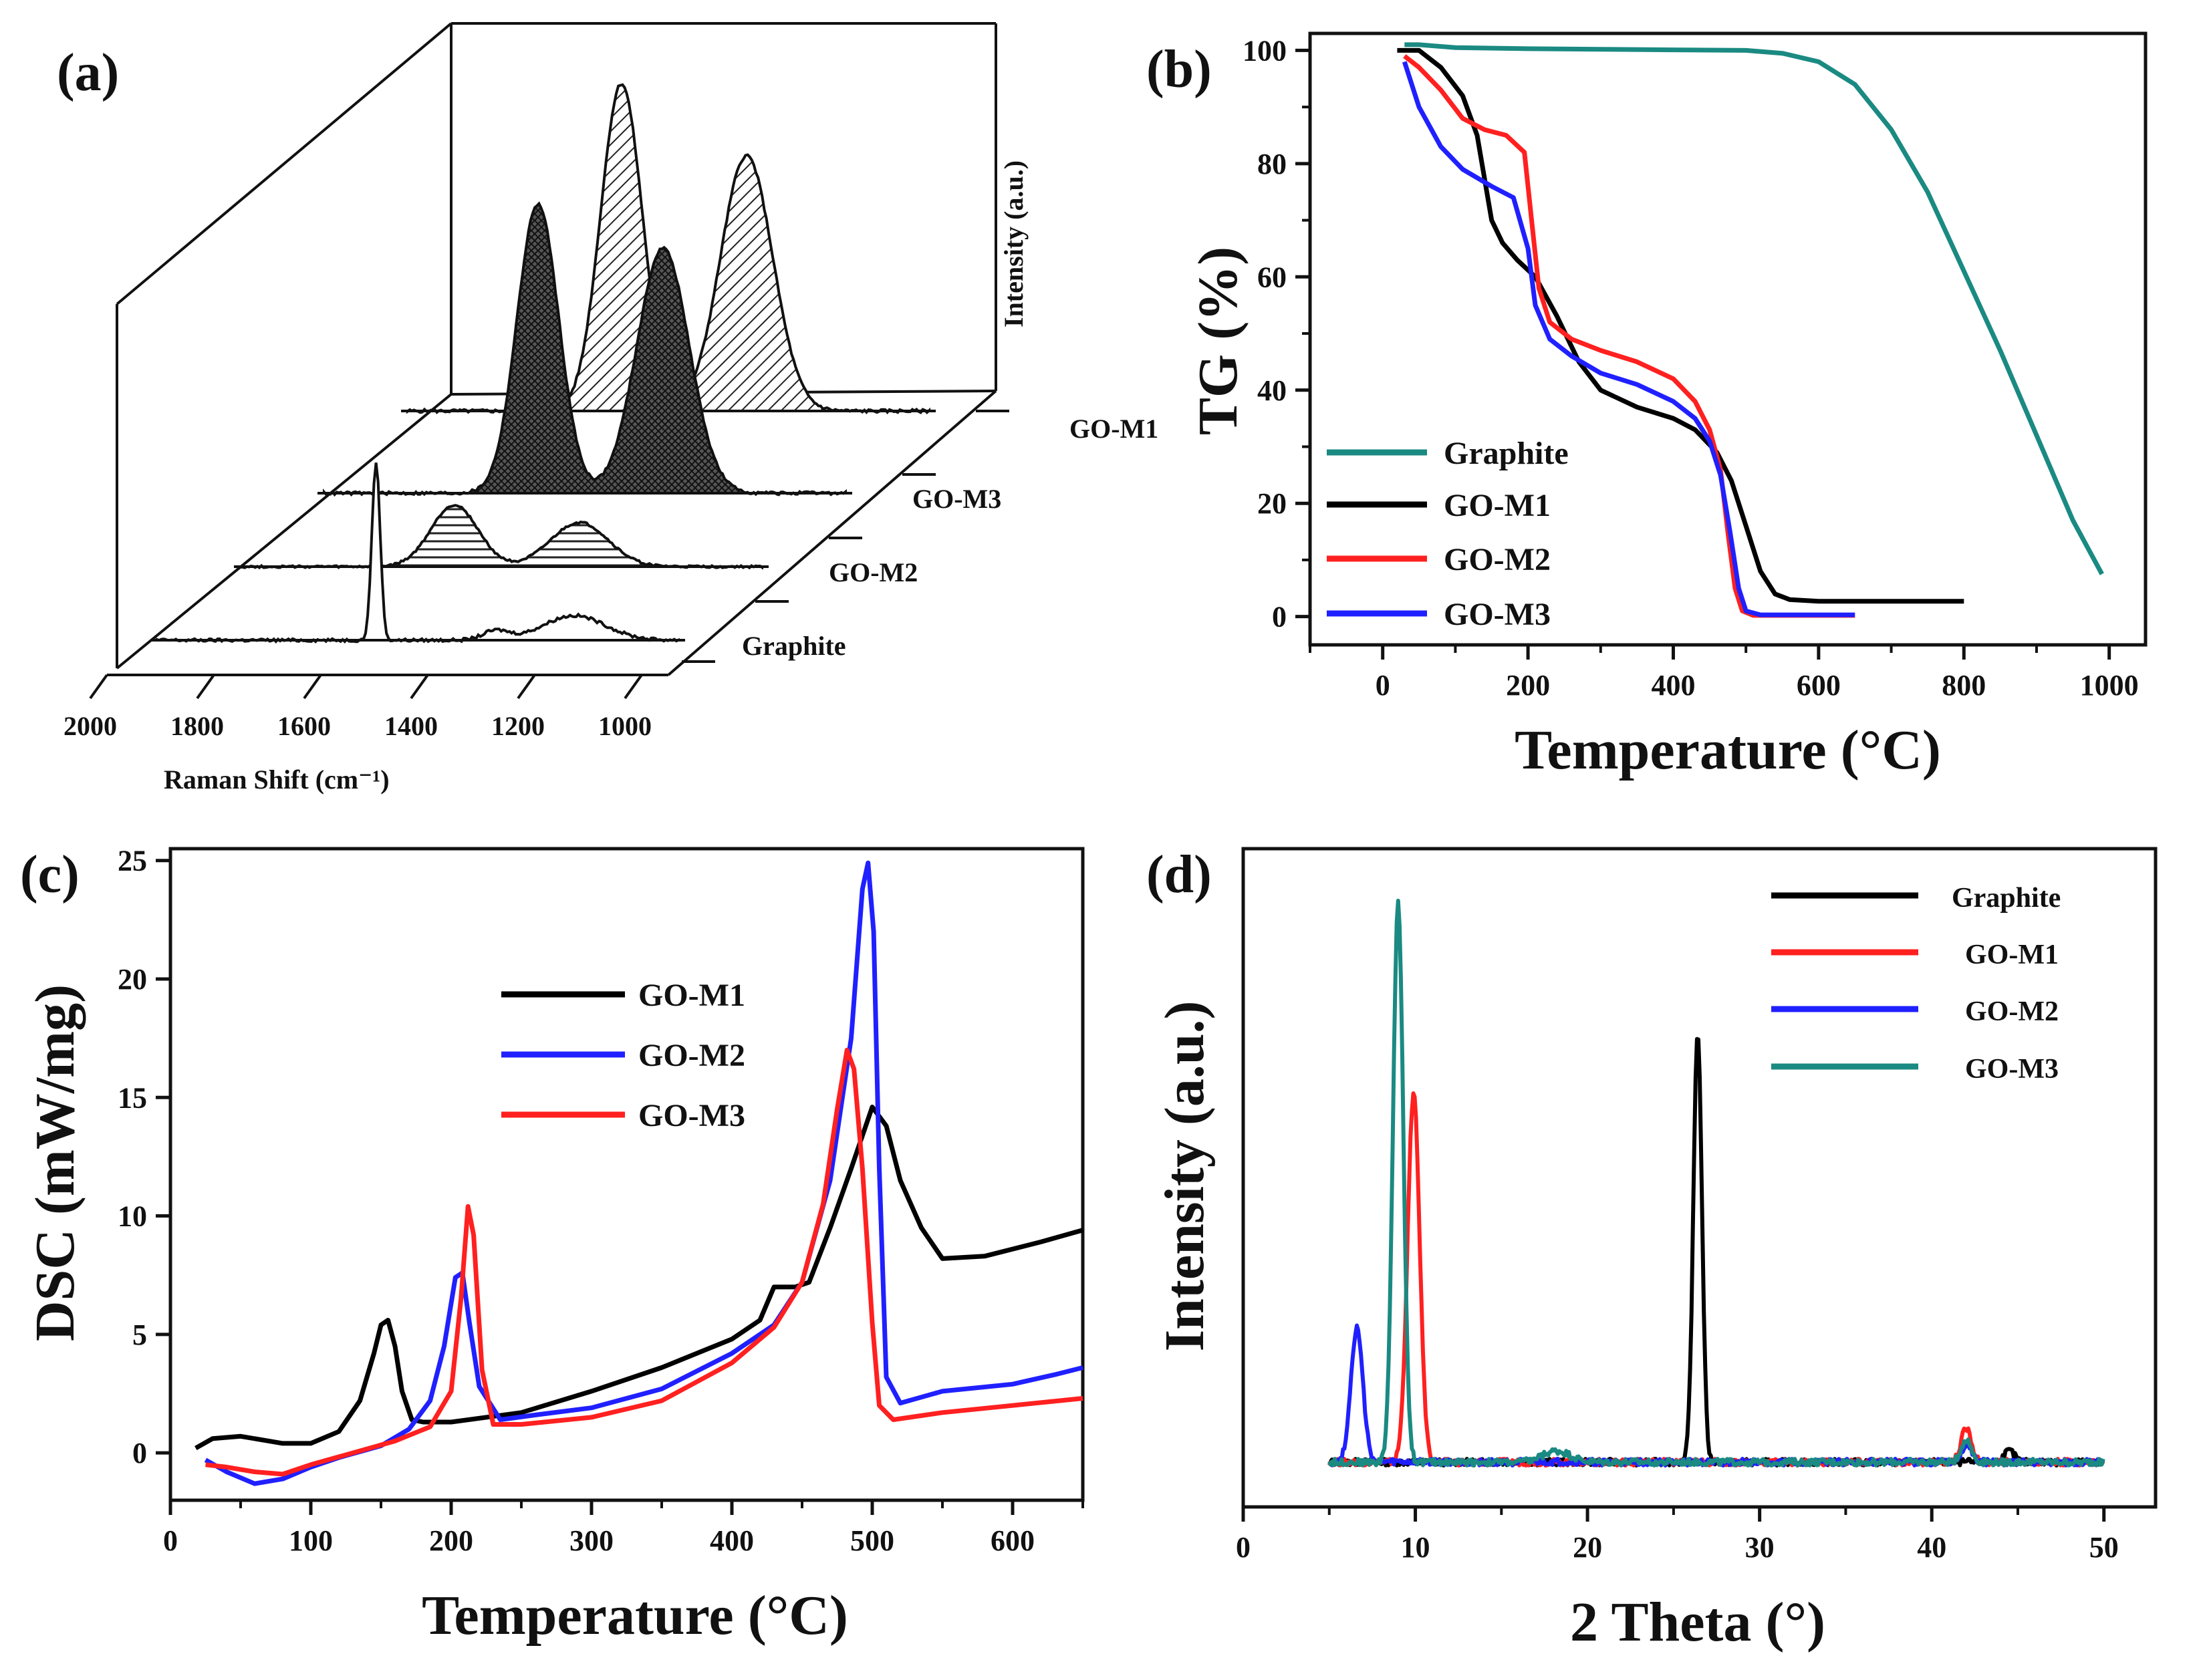  What do you see at coordinates (411, 726) in the screenshot?
I see `raman-x-tick-label: 1400` at bounding box center [411, 726].